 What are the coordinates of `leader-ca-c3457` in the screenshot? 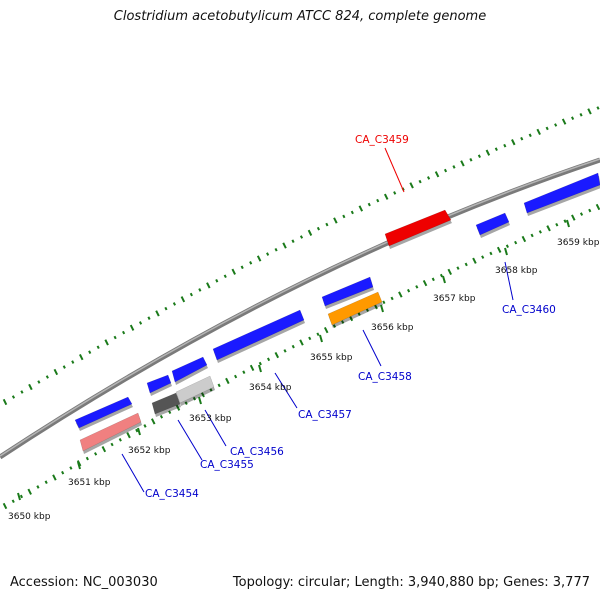 It's located at (286, 390).